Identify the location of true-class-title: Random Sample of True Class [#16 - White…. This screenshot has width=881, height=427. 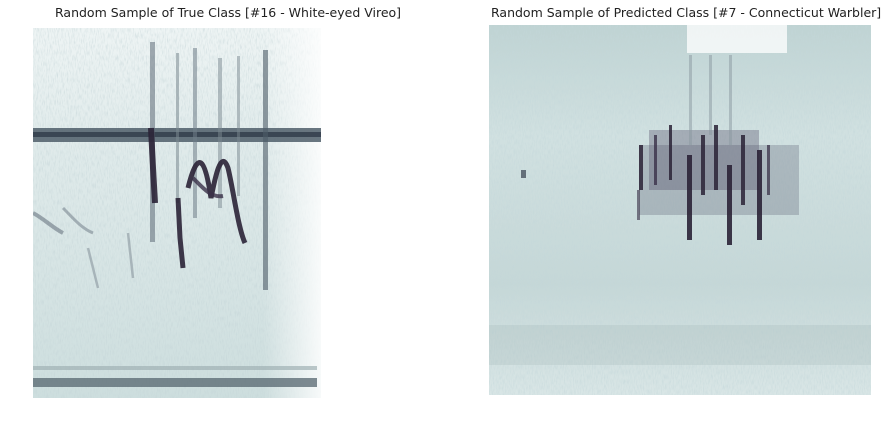
(228, 12).